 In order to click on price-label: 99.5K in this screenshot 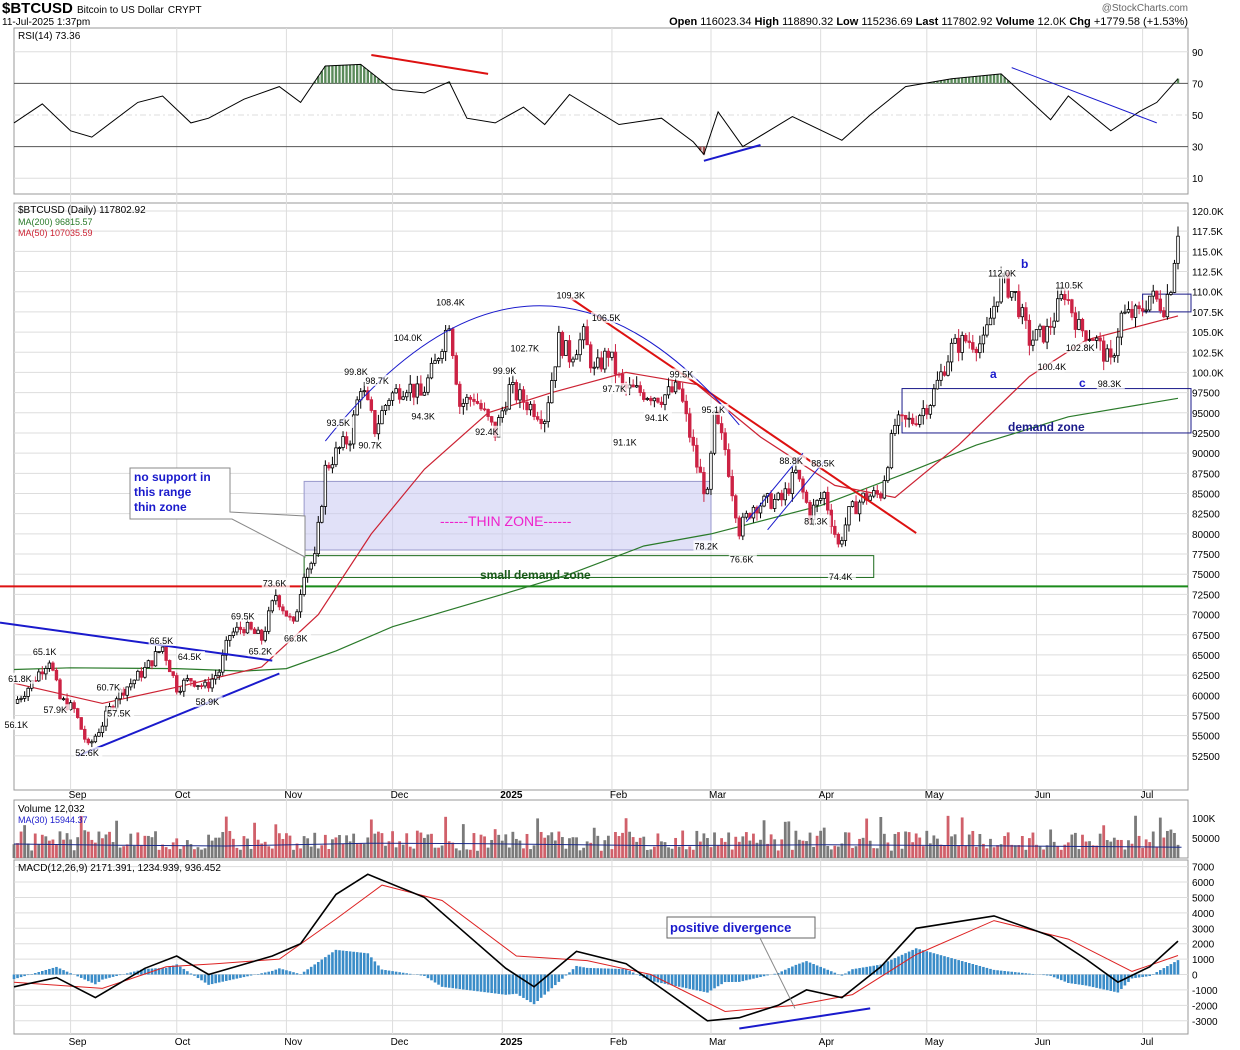, I will do `click(682, 374)`.